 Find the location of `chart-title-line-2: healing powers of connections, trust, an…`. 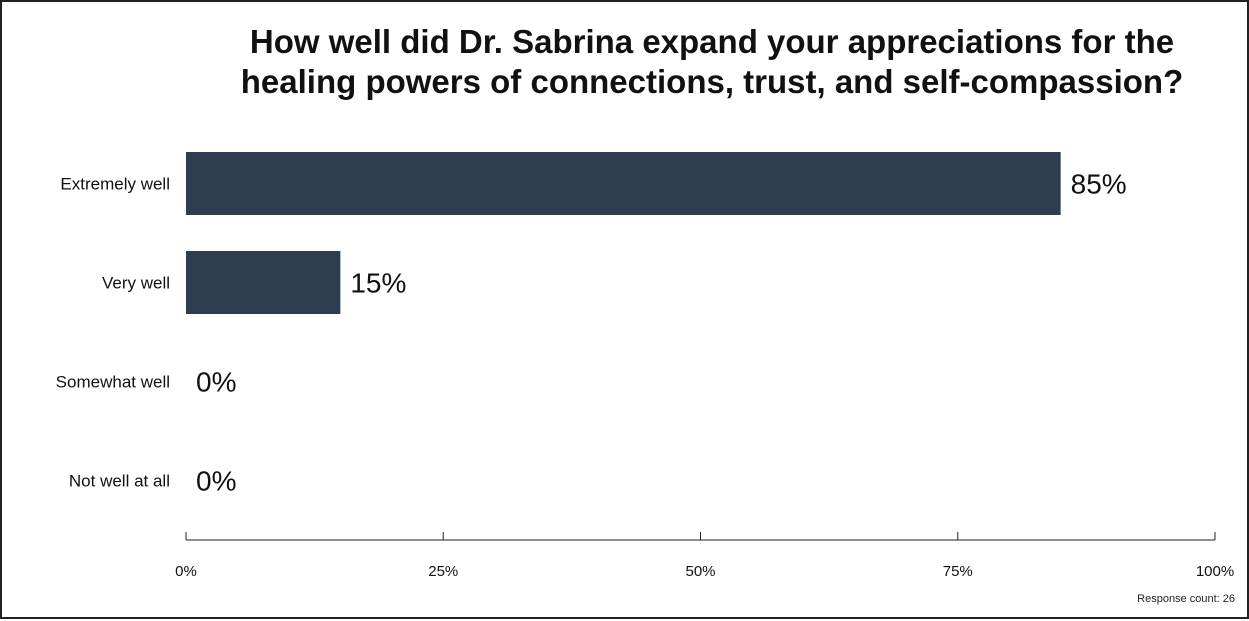

chart-title-line-2: healing powers of connections, trust, an… is located at coordinates (712, 81).